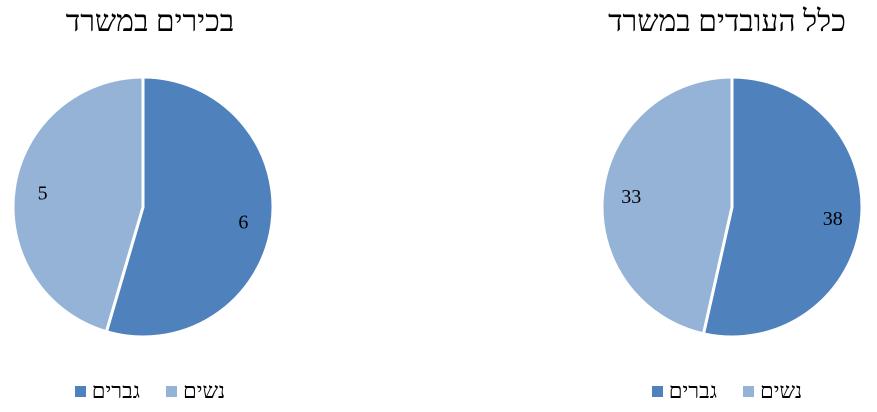 Image resolution: width=877 pixels, height=412 pixels. What do you see at coordinates (43, 194) in the screenshot?
I see `data-label-women: 5` at bounding box center [43, 194].